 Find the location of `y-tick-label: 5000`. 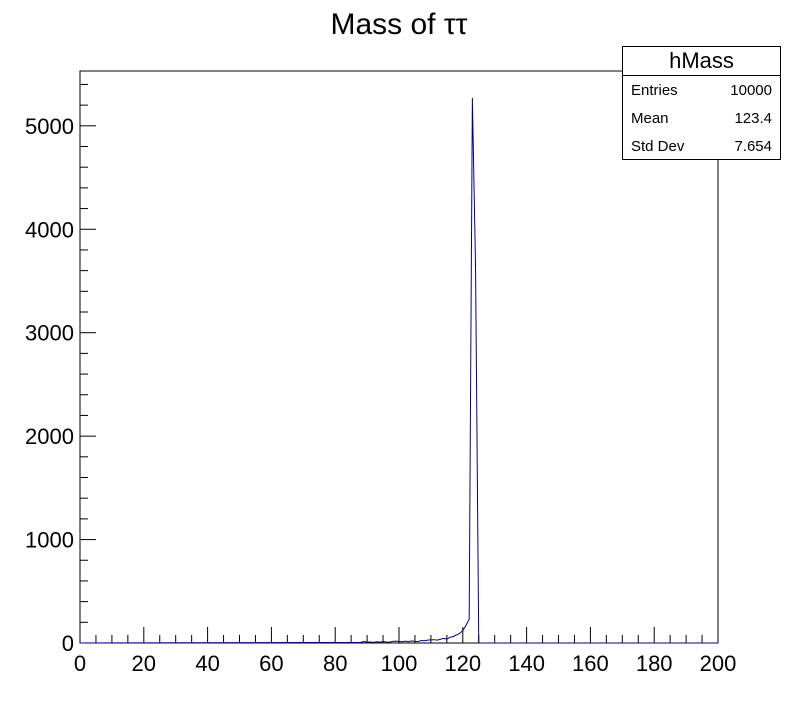

y-tick-label: 5000 is located at coordinates (49, 126).